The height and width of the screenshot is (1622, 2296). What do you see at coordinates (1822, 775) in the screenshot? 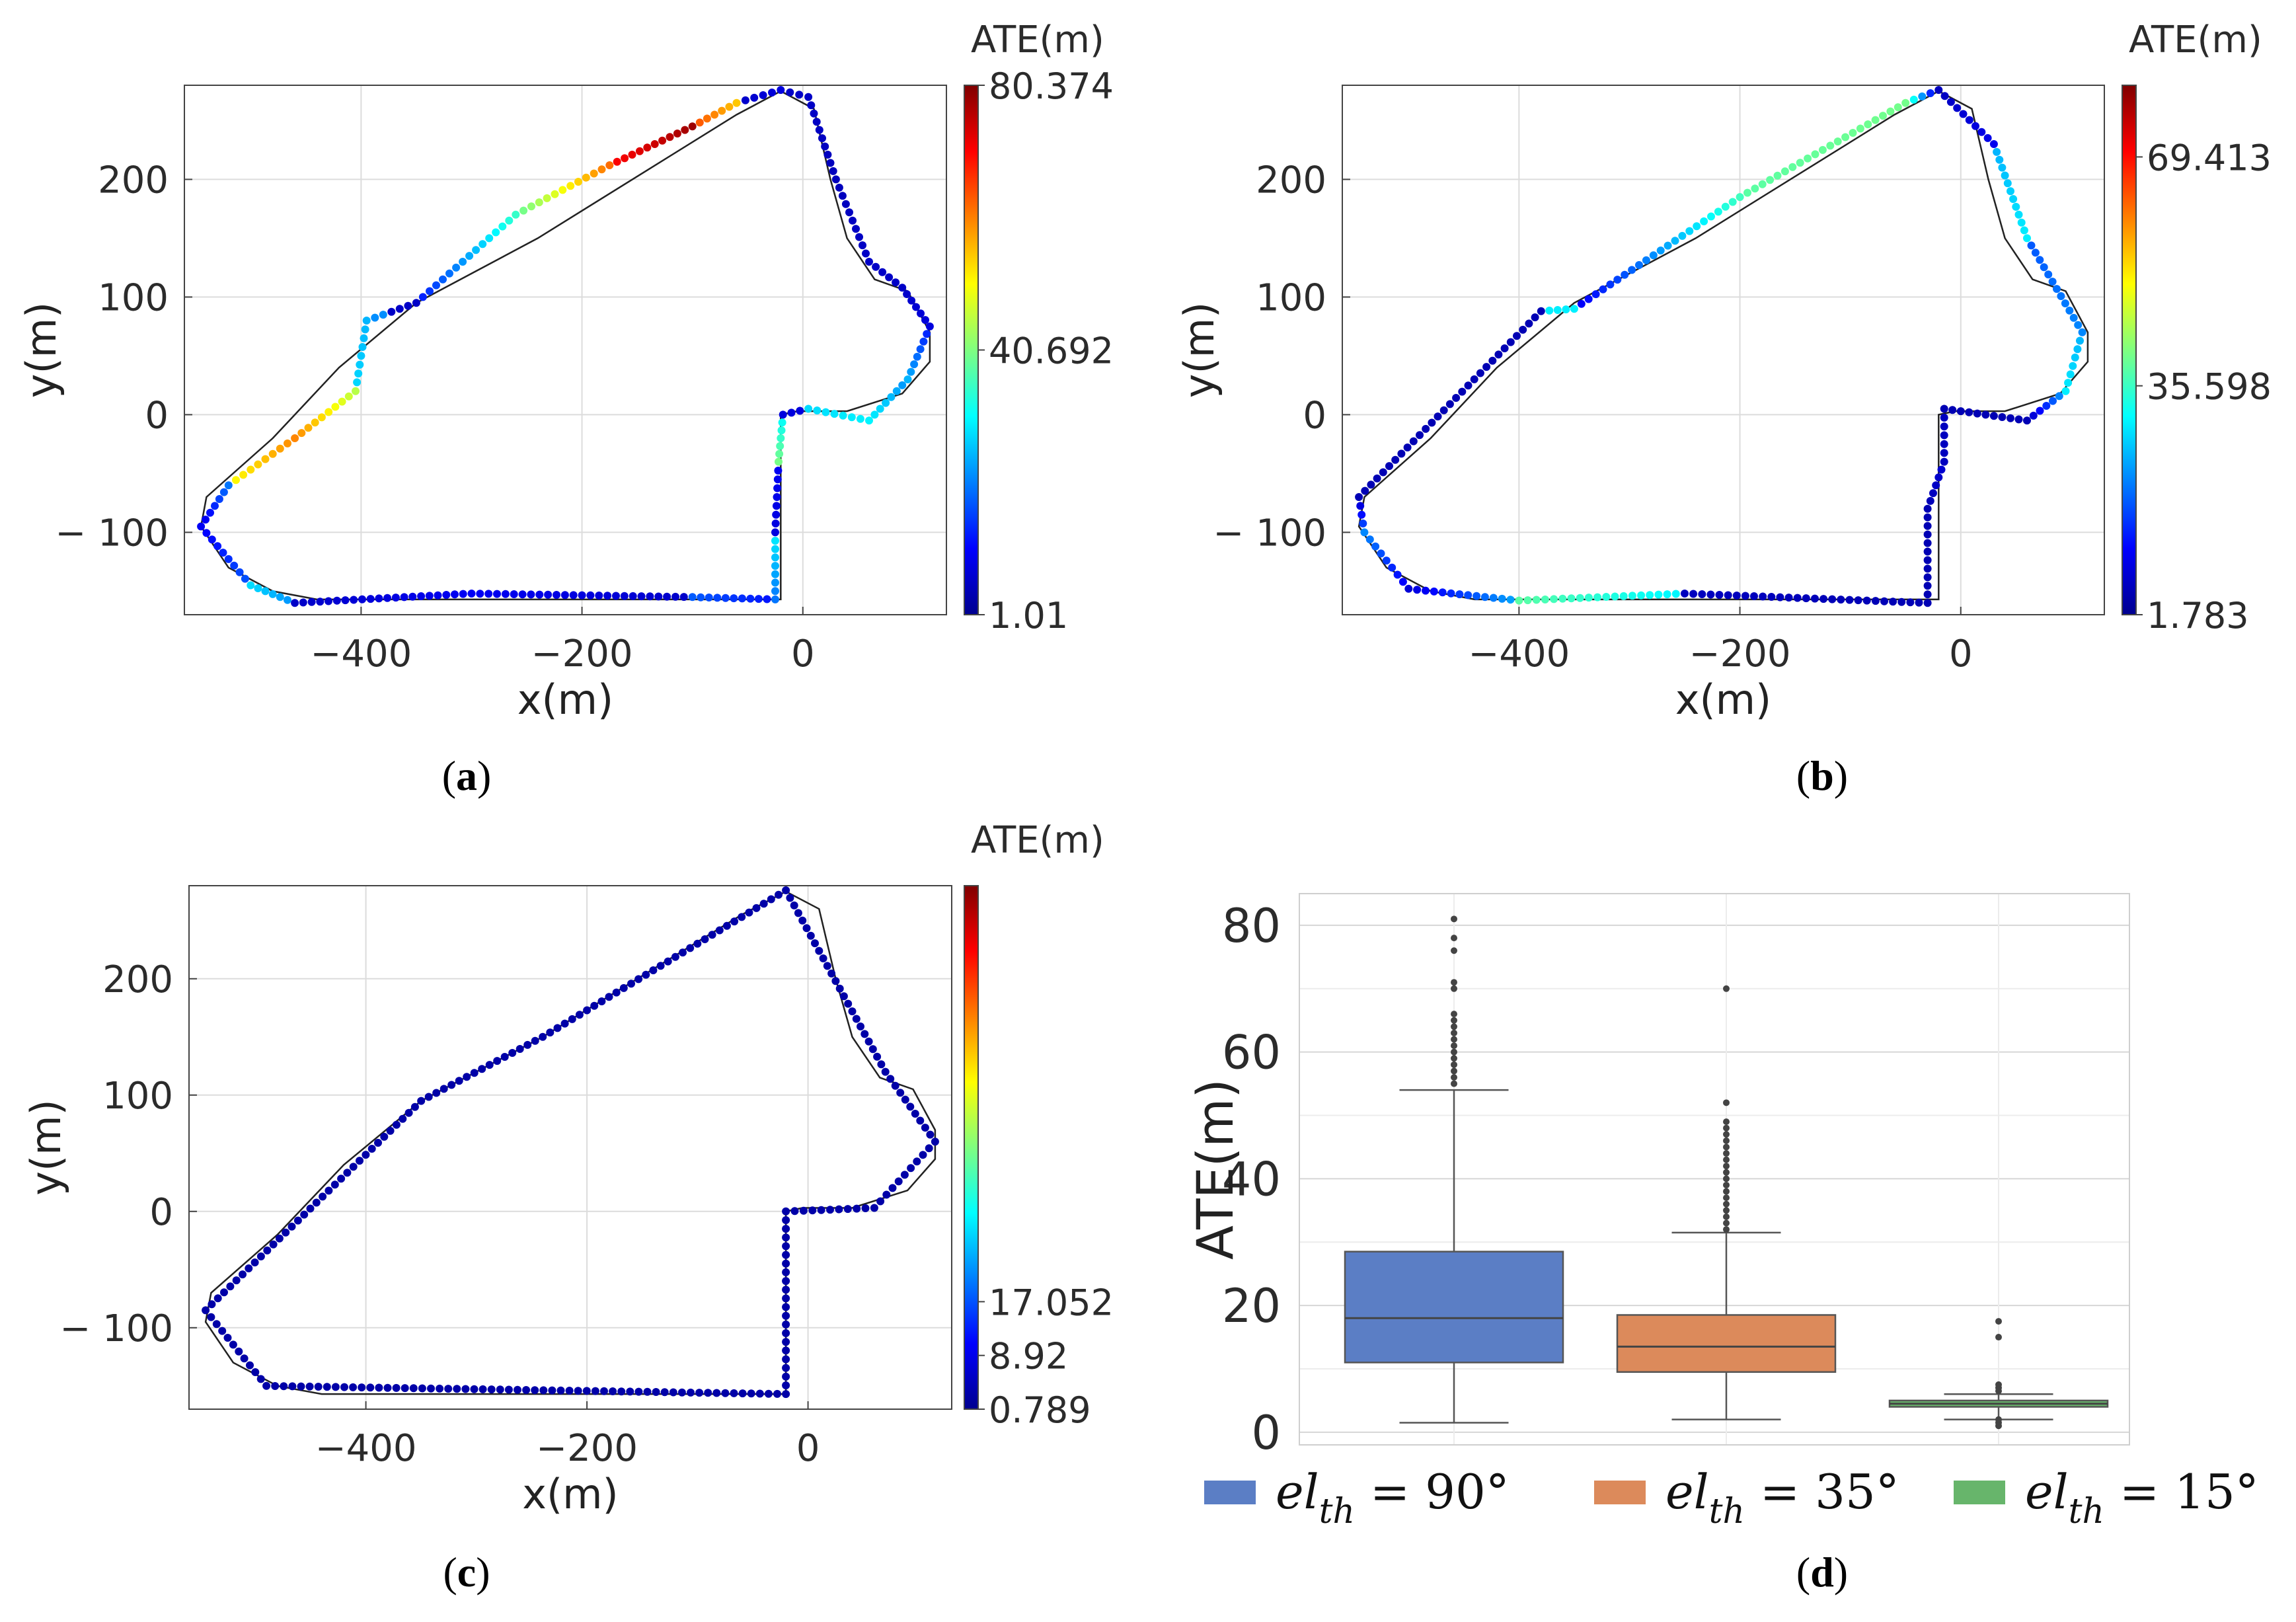
I see `caption-letter: b` at bounding box center [1822, 775].